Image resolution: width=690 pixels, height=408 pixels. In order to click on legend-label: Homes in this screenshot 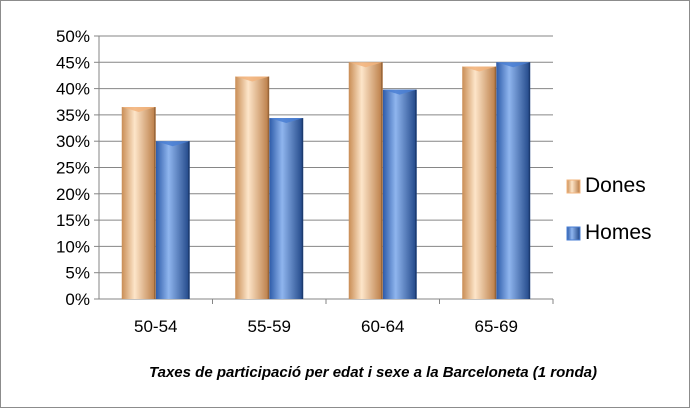, I will do `click(618, 232)`.